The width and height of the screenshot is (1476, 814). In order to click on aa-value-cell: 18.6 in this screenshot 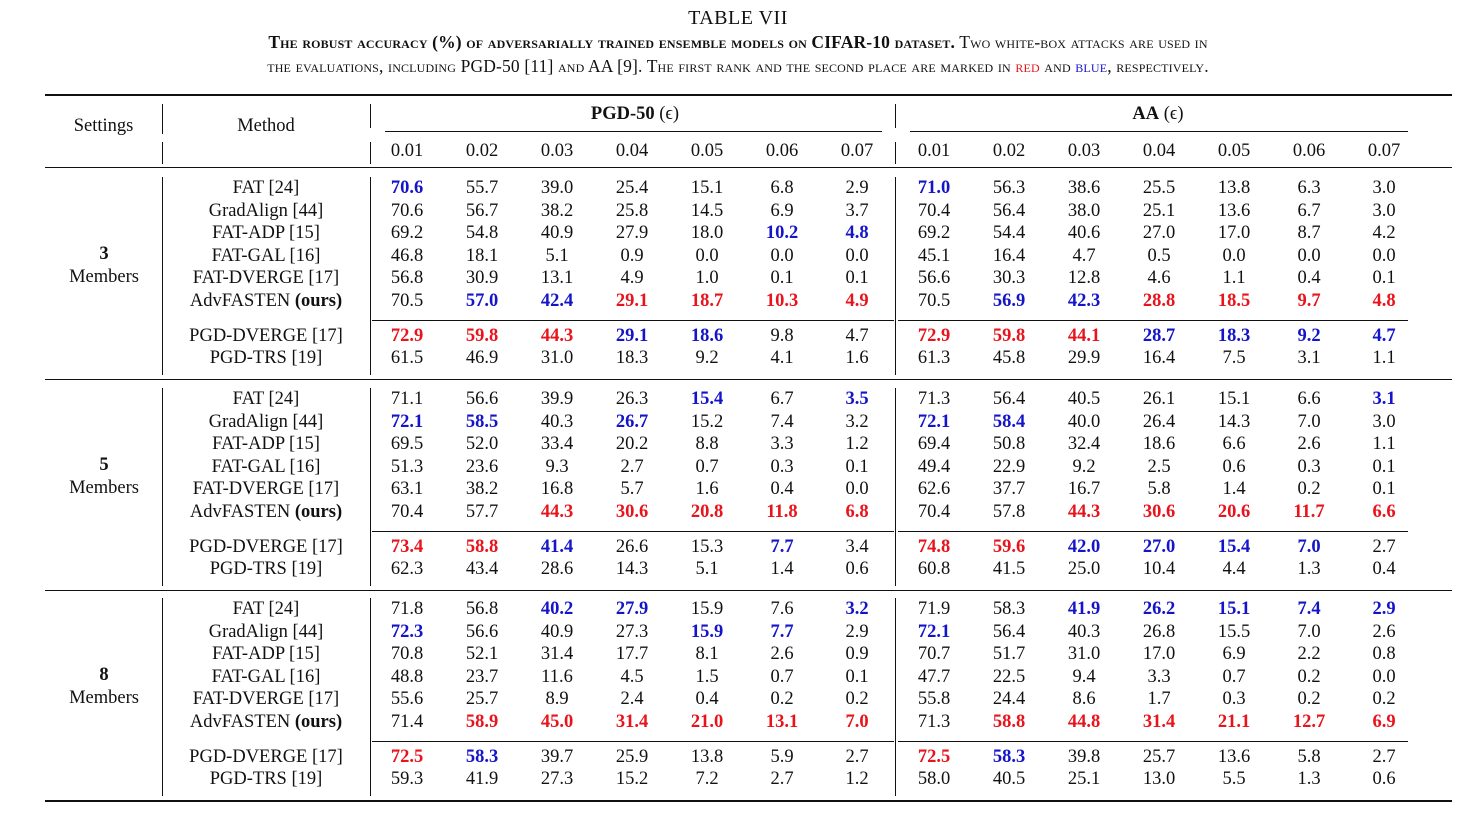, I will do `click(1159, 444)`.